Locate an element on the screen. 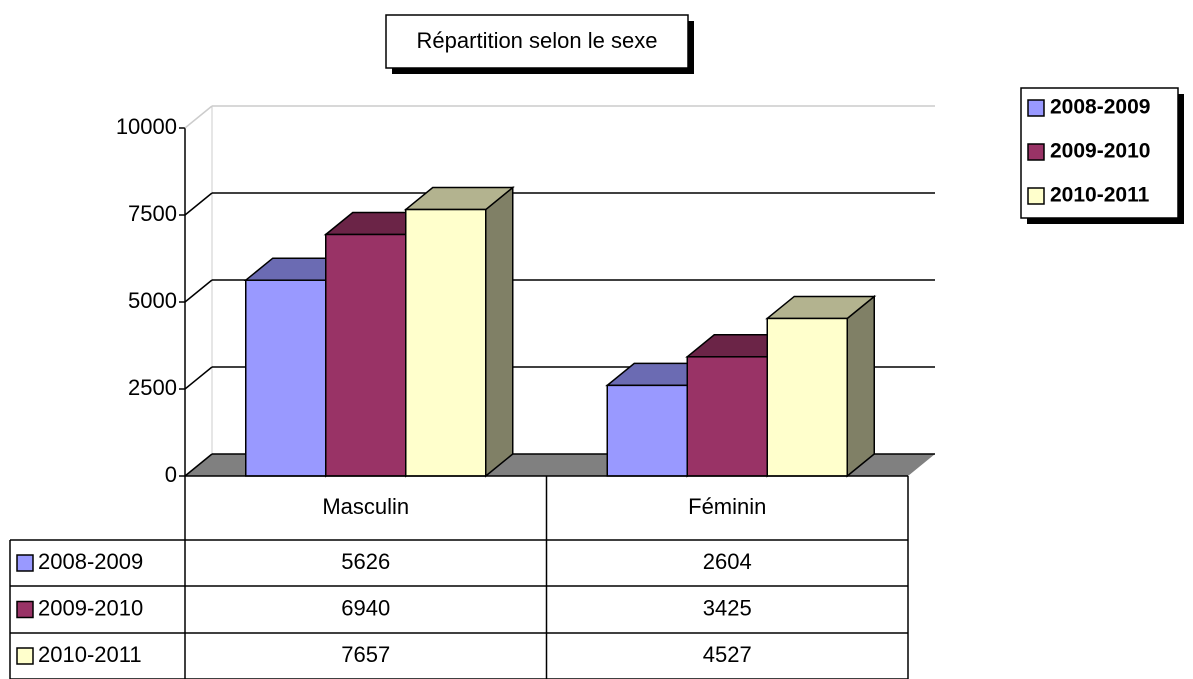 The width and height of the screenshot is (1193, 679). y-tick-label: 2500 is located at coordinates (152, 387).